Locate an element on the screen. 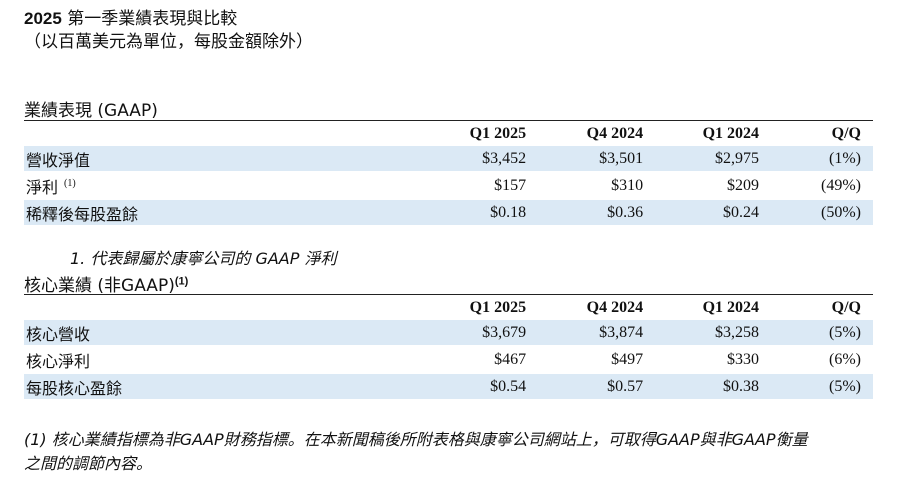 The width and height of the screenshot is (900, 484). gaap-section-title: 業績表現 (GAAP) is located at coordinates (91, 111).